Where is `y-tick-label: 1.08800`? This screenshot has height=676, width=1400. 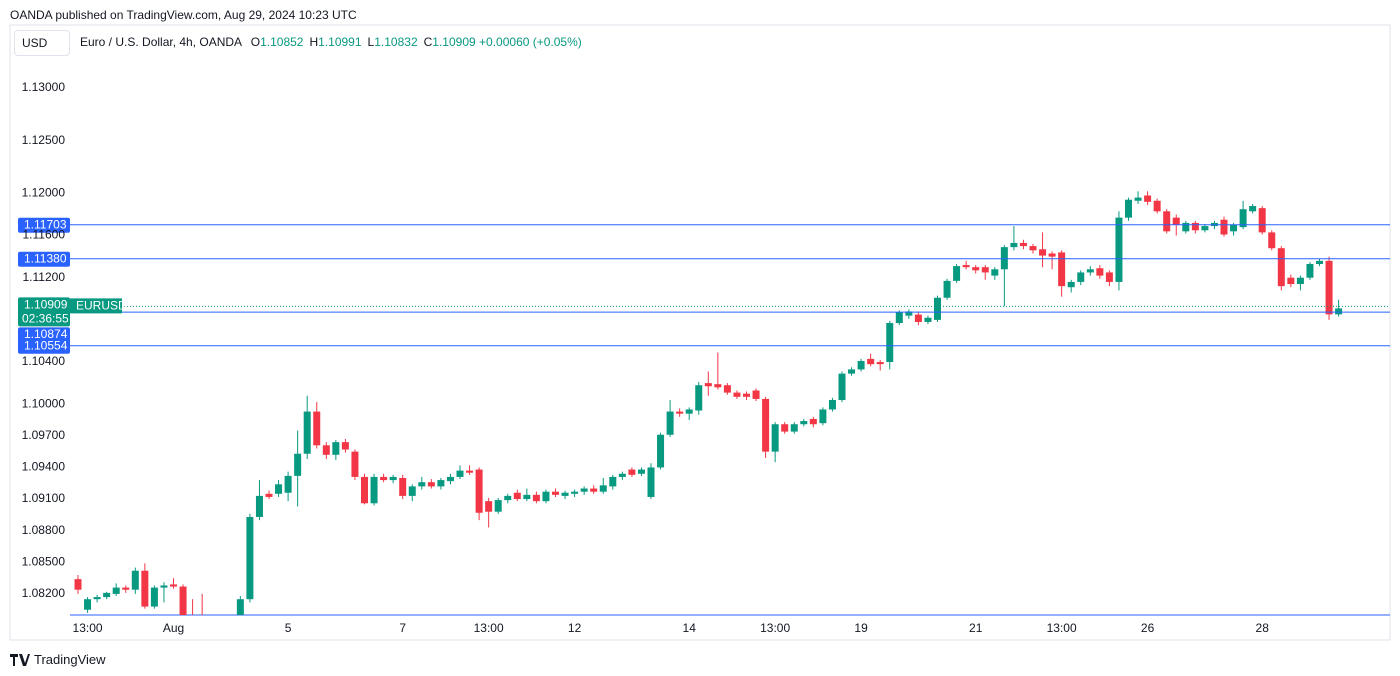
y-tick-label: 1.08800 is located at coordinates (44, 530).